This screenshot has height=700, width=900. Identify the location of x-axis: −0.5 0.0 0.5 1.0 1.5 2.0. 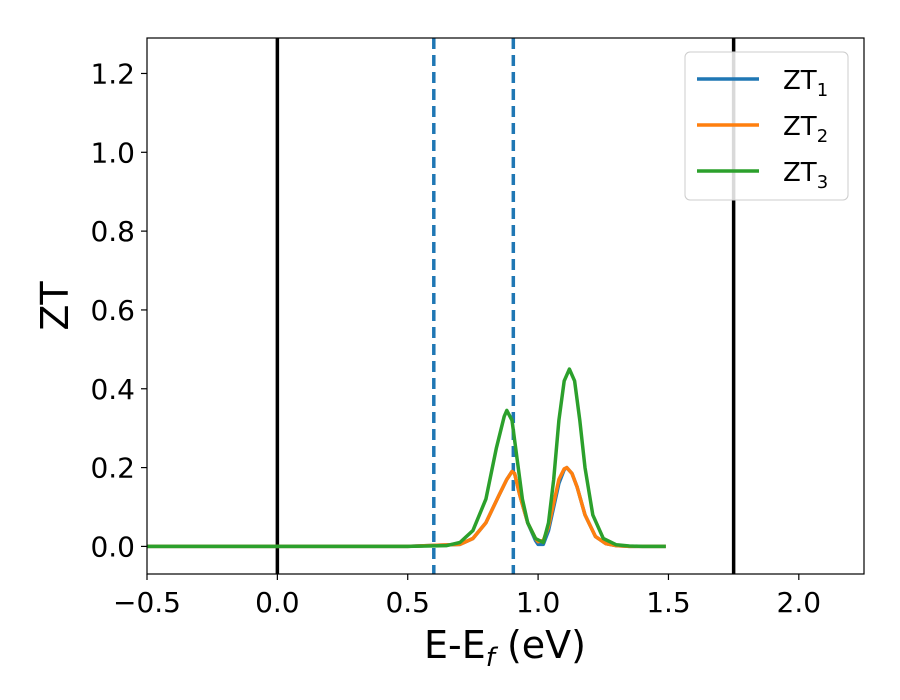
(467, 596).